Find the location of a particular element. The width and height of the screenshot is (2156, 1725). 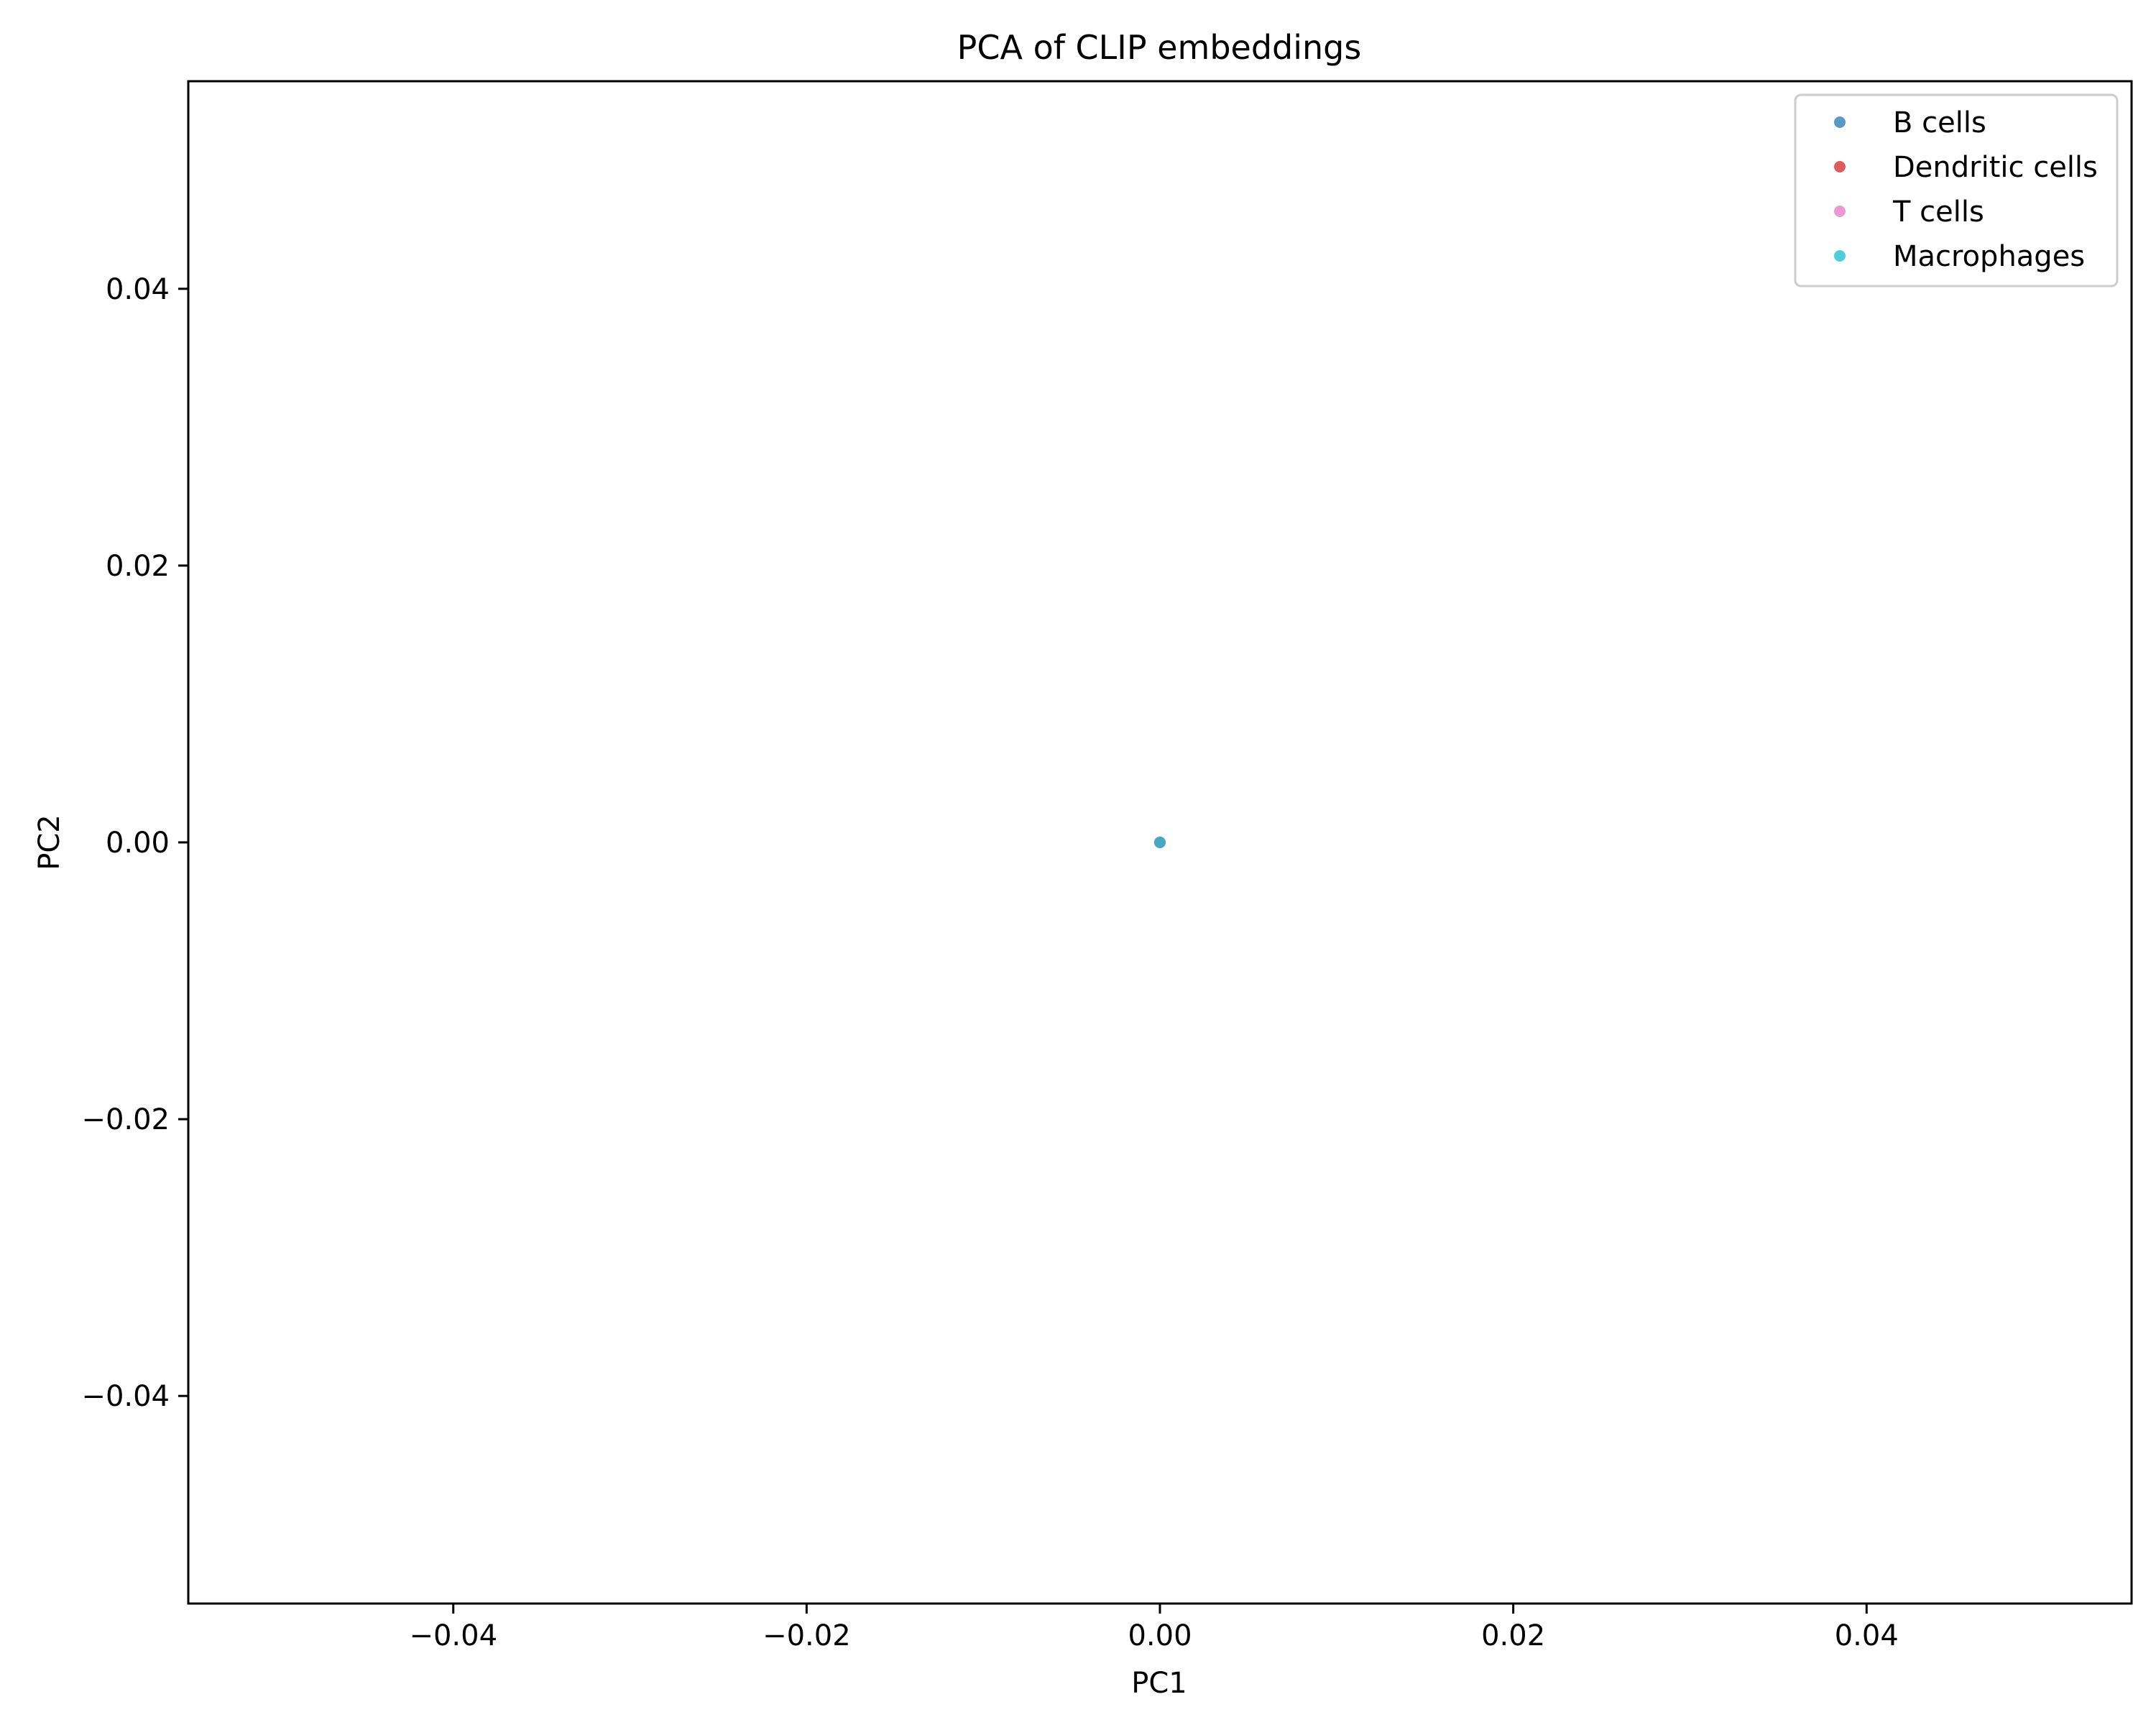

y-tick-label: 0.02 is located at coordinates (138, 566).